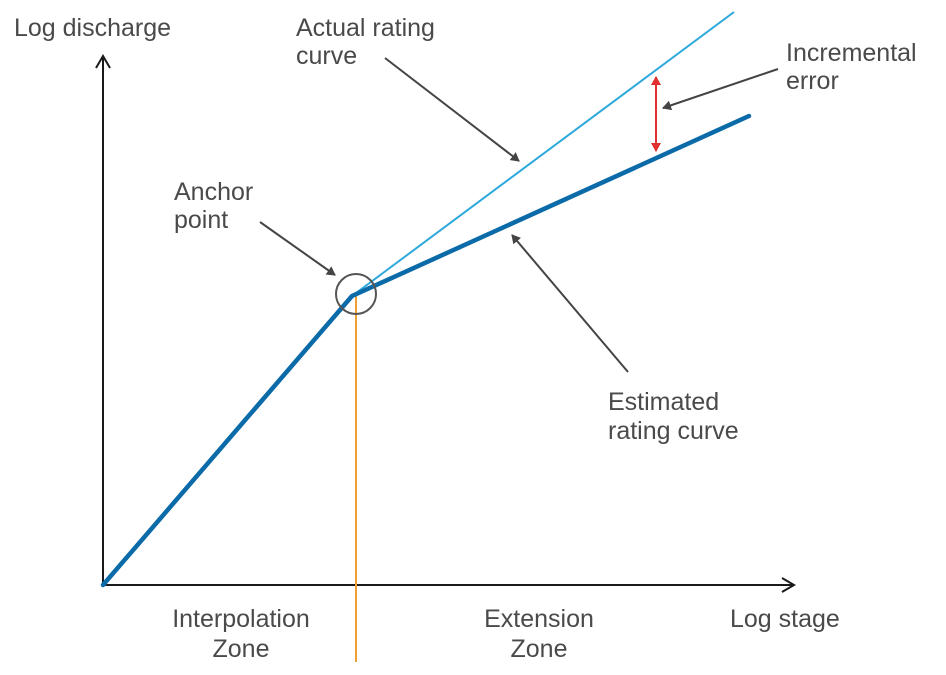 This screenshot has height=675, width=946. What do you see at coordinates (201, 220) in the screenshot?
I see `anchor-point-label-line-2: point` at bounding box center [201, 220].